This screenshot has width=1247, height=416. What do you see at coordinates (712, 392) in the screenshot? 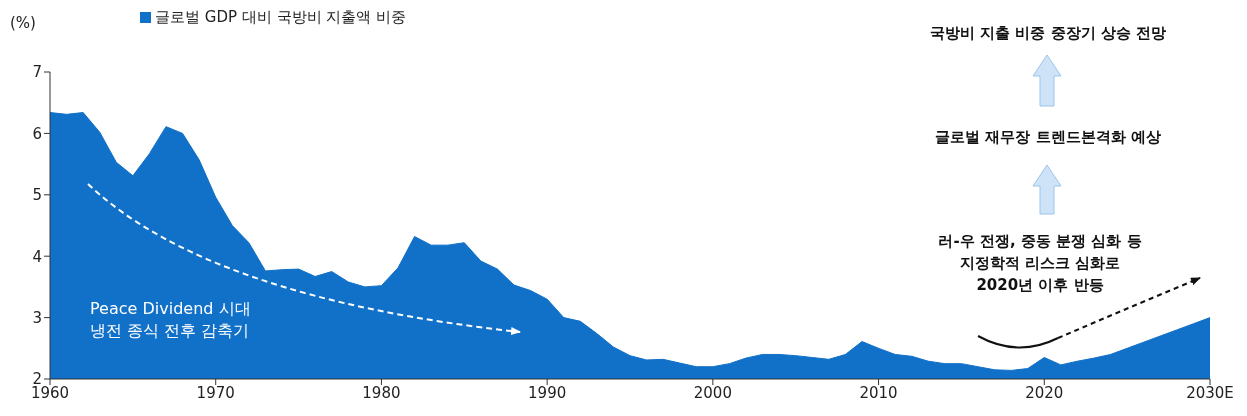
I see `x-tick-label: 2000` at bounding box center [712, 392].